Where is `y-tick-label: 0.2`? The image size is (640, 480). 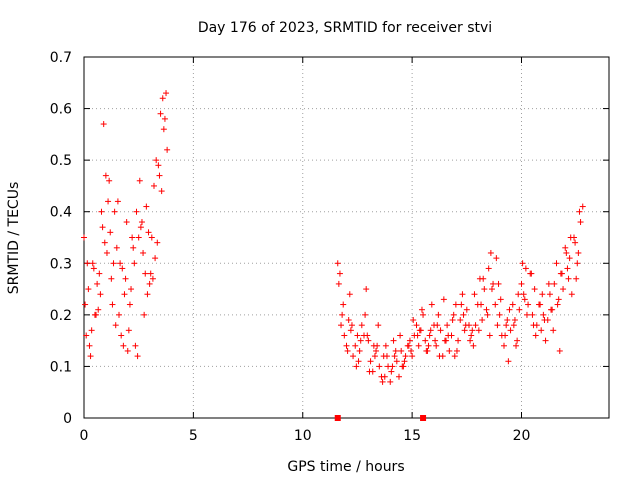 y-tick-label: 0.2 is located at coordinates (61, 316).